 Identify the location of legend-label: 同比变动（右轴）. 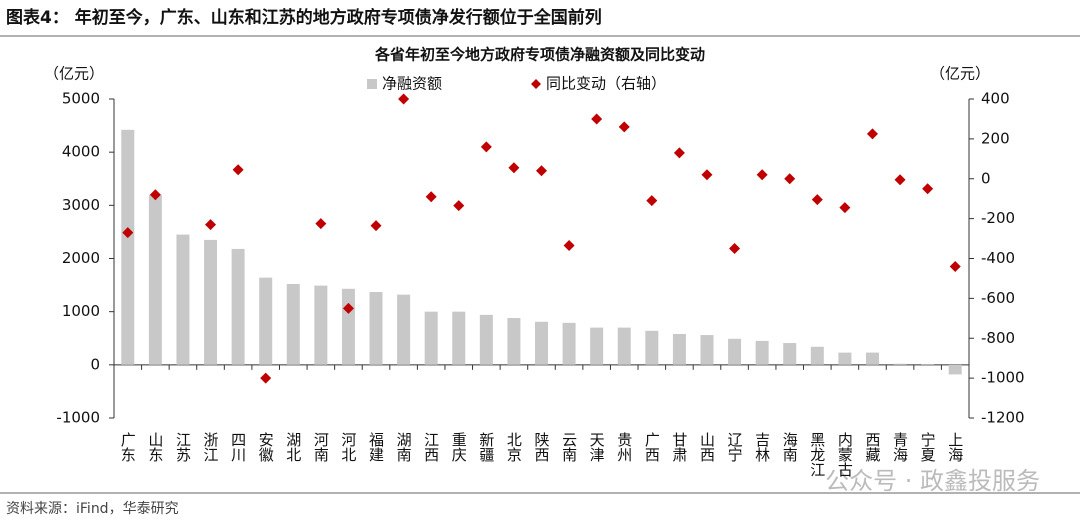
(606, 84).